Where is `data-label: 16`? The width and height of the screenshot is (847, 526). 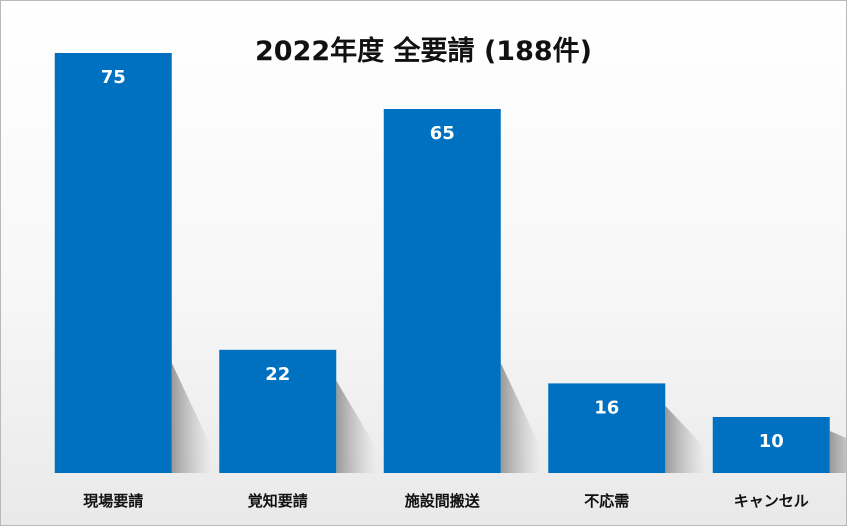
data-label: 16 is located at coordinates (606, 407).